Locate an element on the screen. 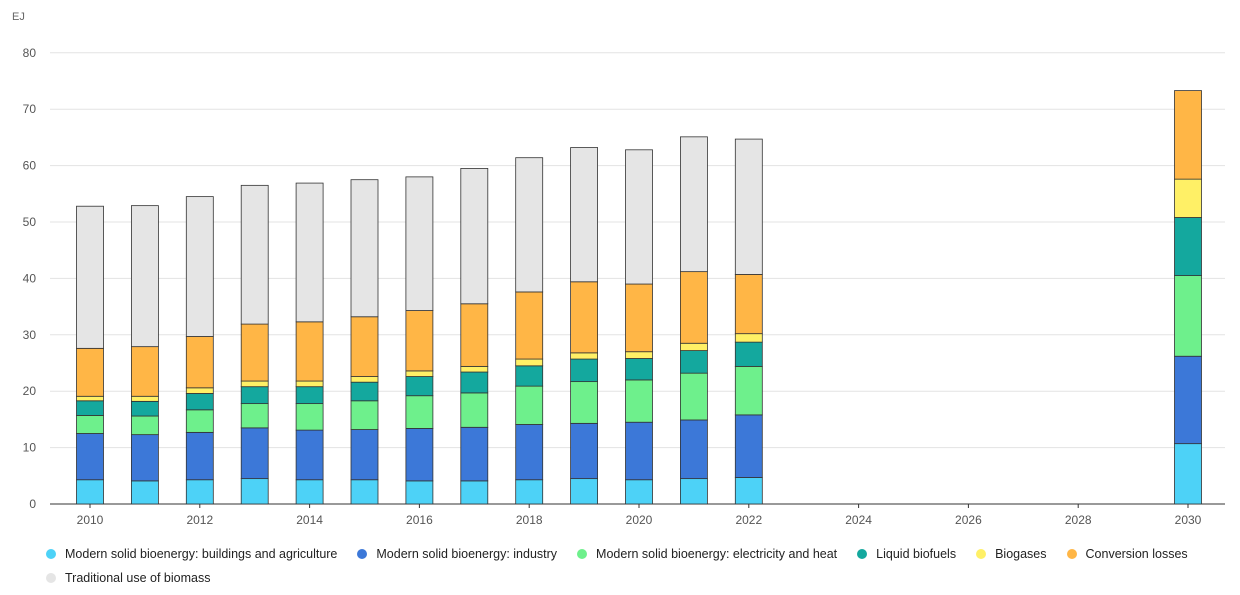 The image size is (1240, 595). bar-stack-2014 is located at coordinates (309, 343).